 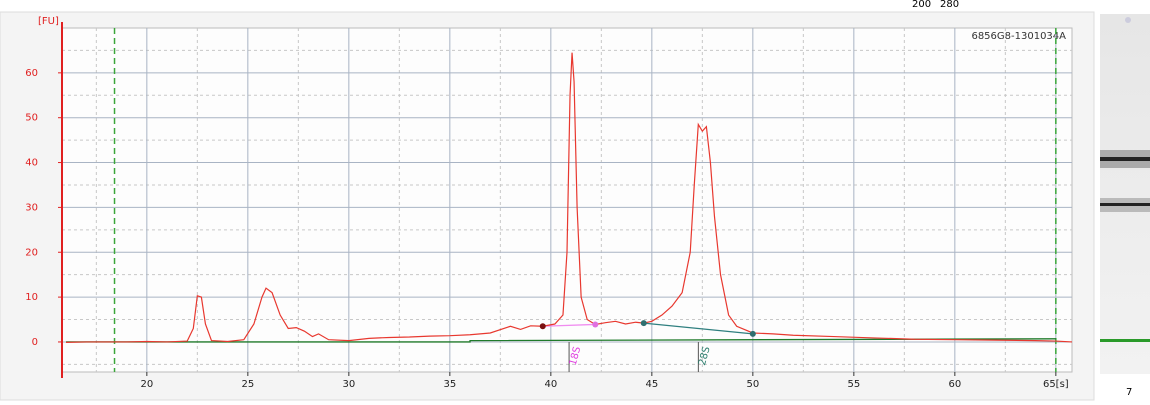 I want to click on y-tick-label: 40, so click(x=31, y=163).